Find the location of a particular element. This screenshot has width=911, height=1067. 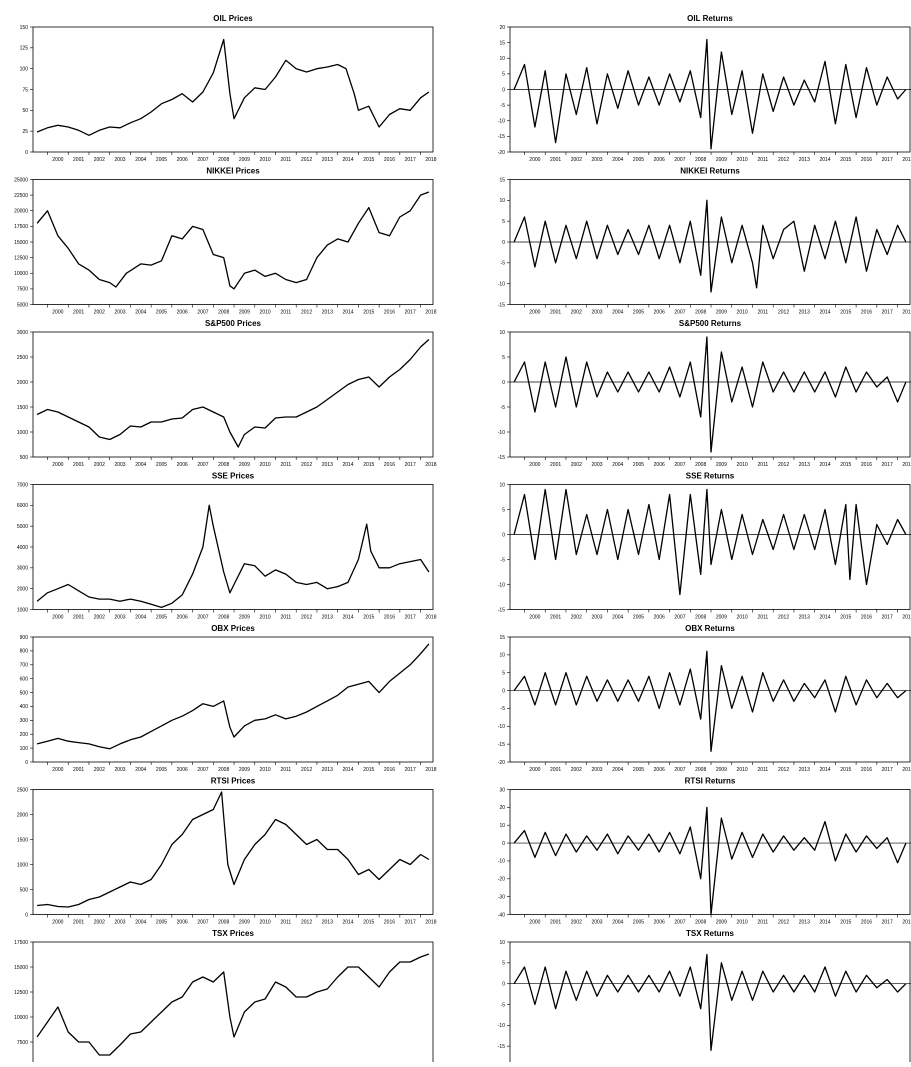

rtsi-prices-frame is located at coordinates (233, 852).